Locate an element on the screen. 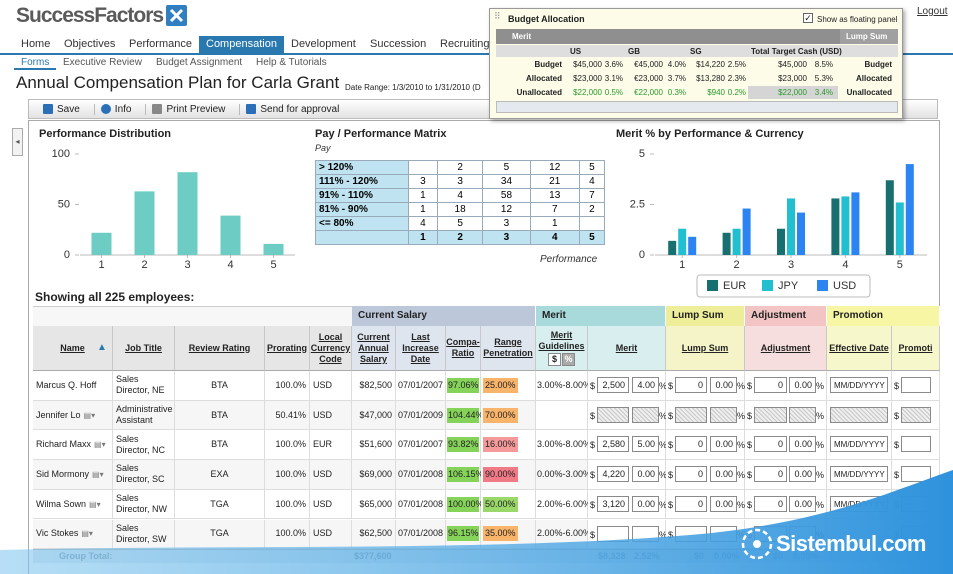  amount-input: 4,220 is located at coordinates (613, 474).